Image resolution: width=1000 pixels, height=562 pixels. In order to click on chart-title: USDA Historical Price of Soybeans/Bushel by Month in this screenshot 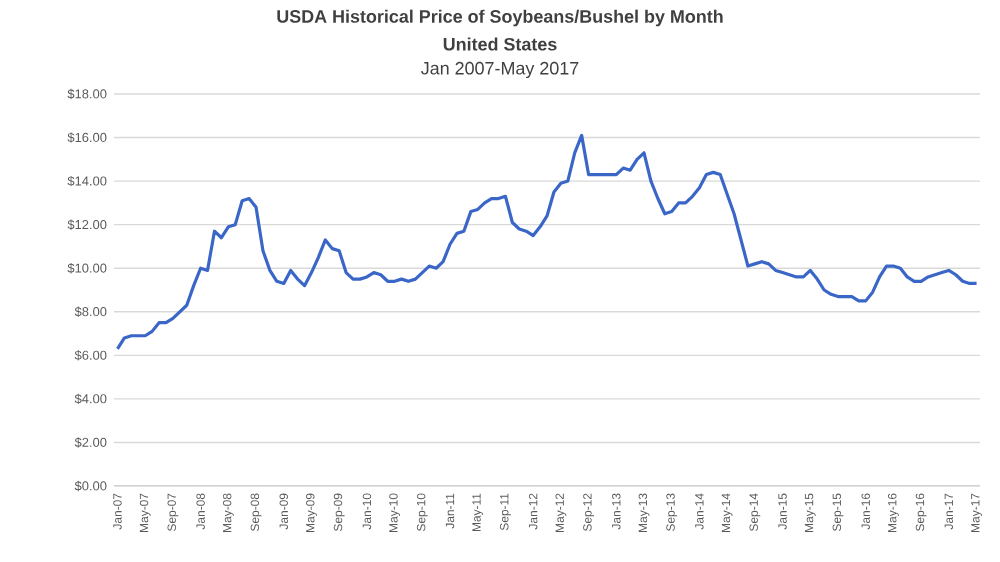, I will do `click(500, 18)`.